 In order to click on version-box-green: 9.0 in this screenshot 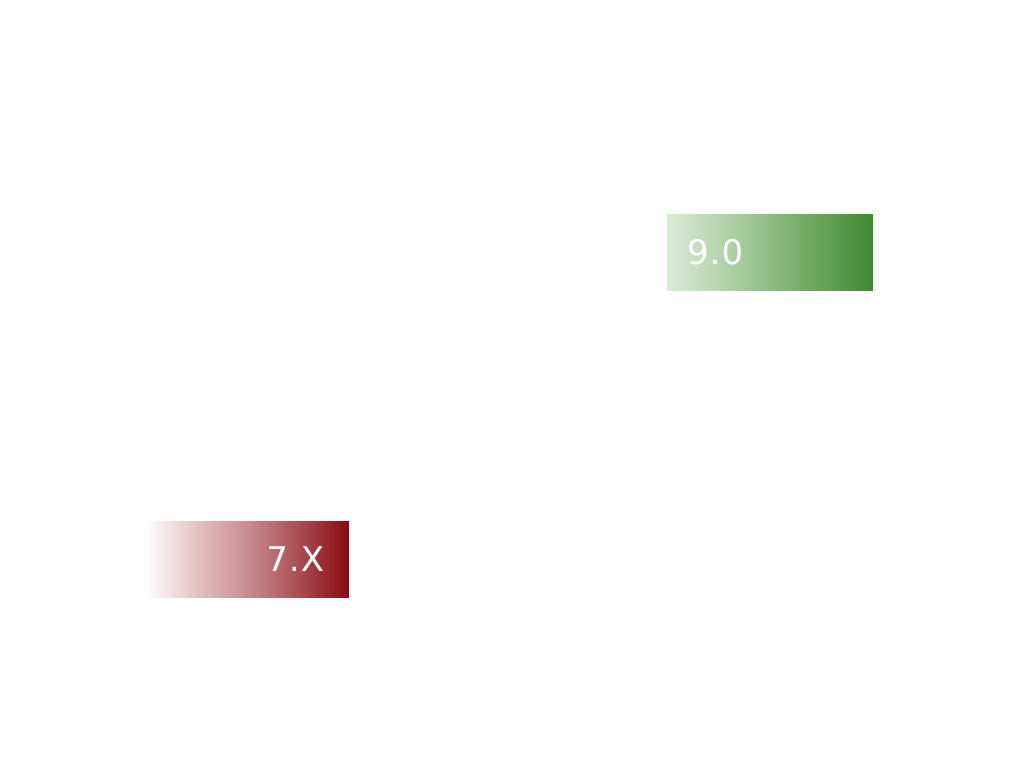, I will do `click(770, 252)`.